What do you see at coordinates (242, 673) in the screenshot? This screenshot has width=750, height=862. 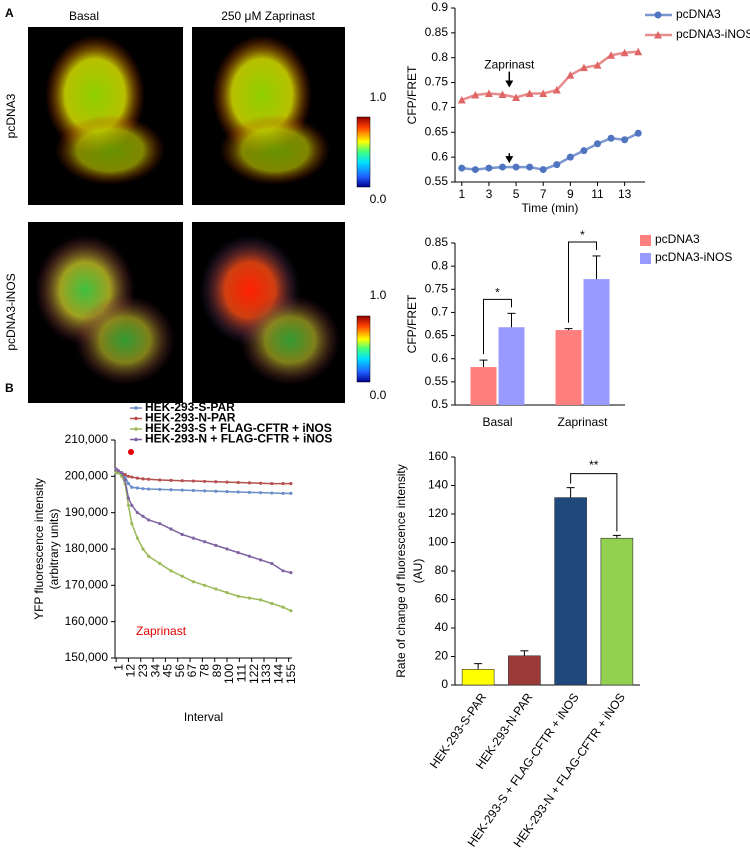 I see `x-tick-label: 111` at bounding box center [242, 673].